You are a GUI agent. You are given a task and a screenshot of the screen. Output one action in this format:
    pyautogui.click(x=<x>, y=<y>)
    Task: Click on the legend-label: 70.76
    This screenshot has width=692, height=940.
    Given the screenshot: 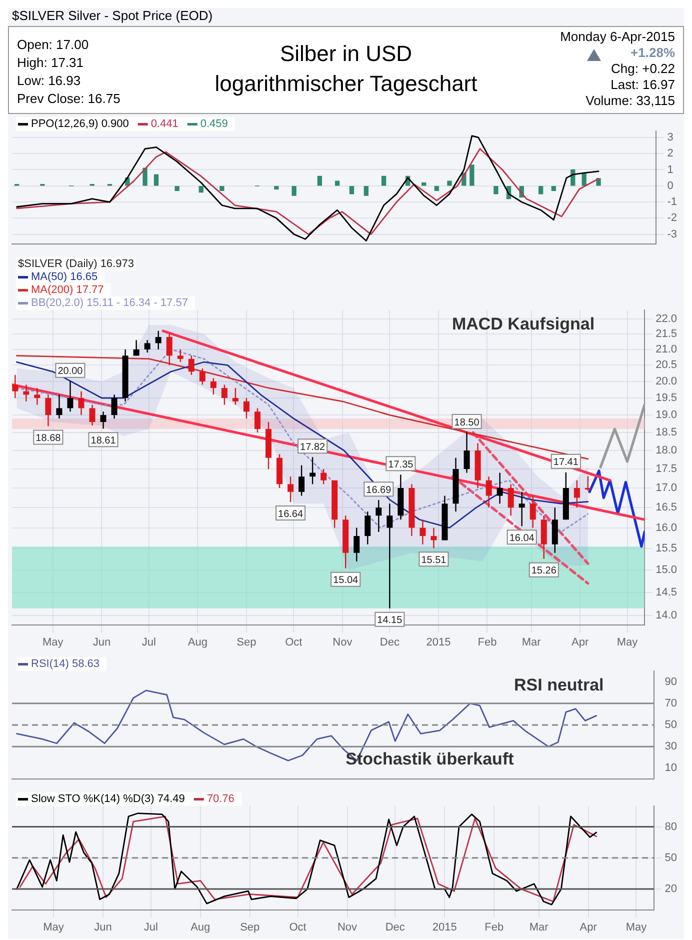 What is the action you would take?
    pyautogui.click(x=220, y=799)
    